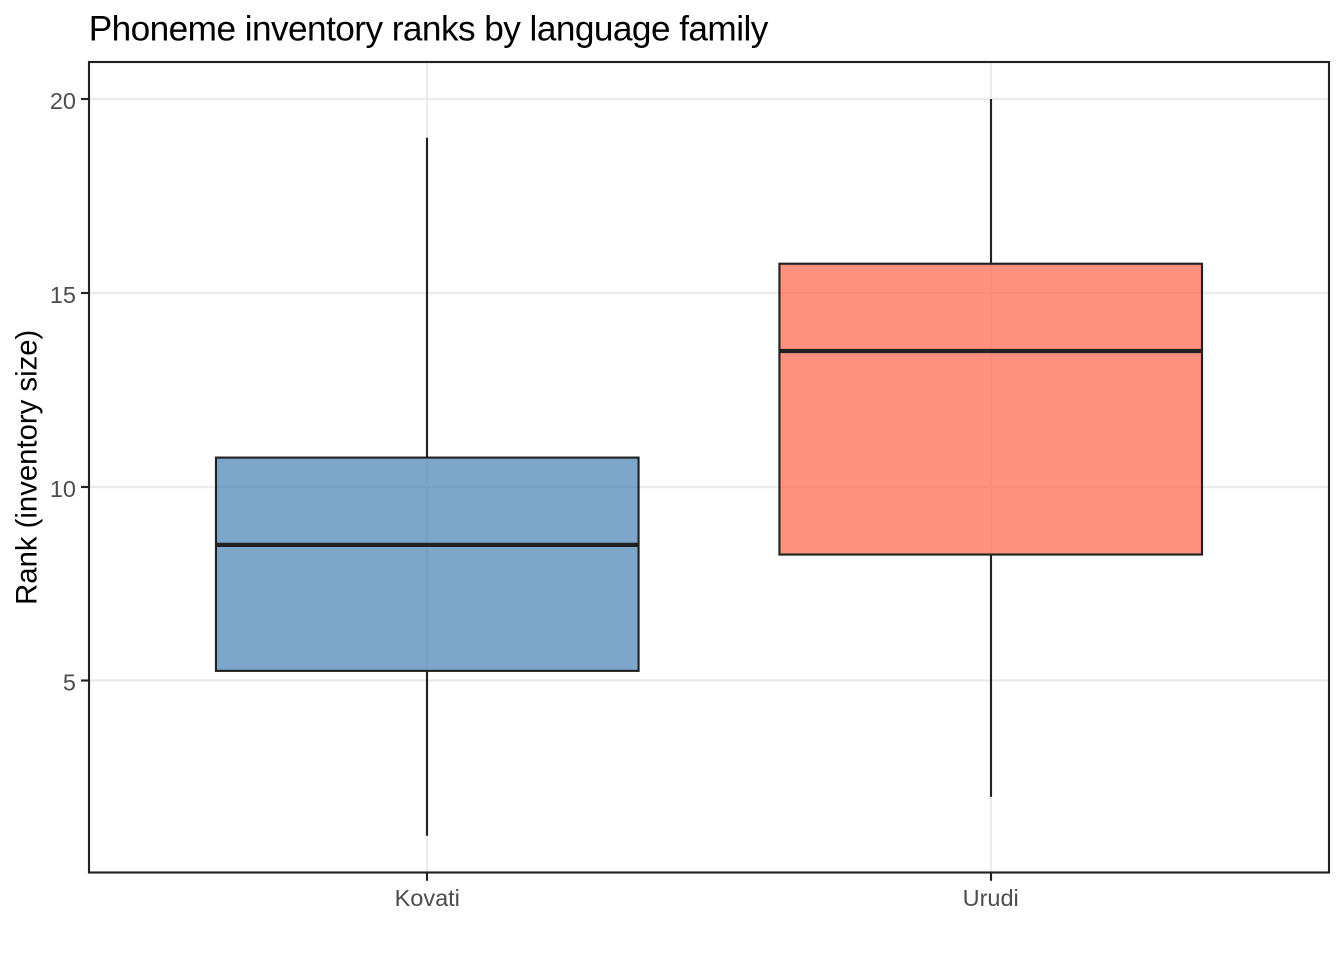 Image resolution: width=1344 pixels, height=960 pixels. Describe the element at coordinates (991, 898) in the screenshot. I see `svg-text: Urudi` at that location.